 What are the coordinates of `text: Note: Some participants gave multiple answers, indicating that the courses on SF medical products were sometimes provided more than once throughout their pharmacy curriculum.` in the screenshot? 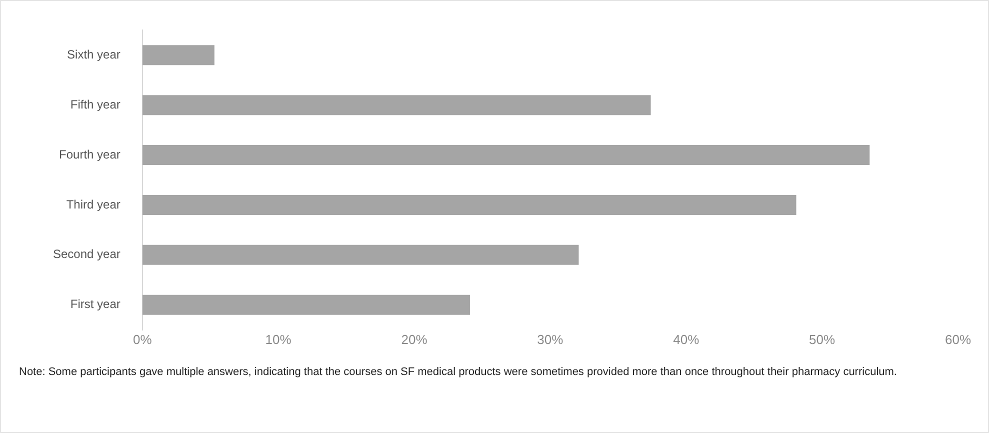 It's located at (458, 372).